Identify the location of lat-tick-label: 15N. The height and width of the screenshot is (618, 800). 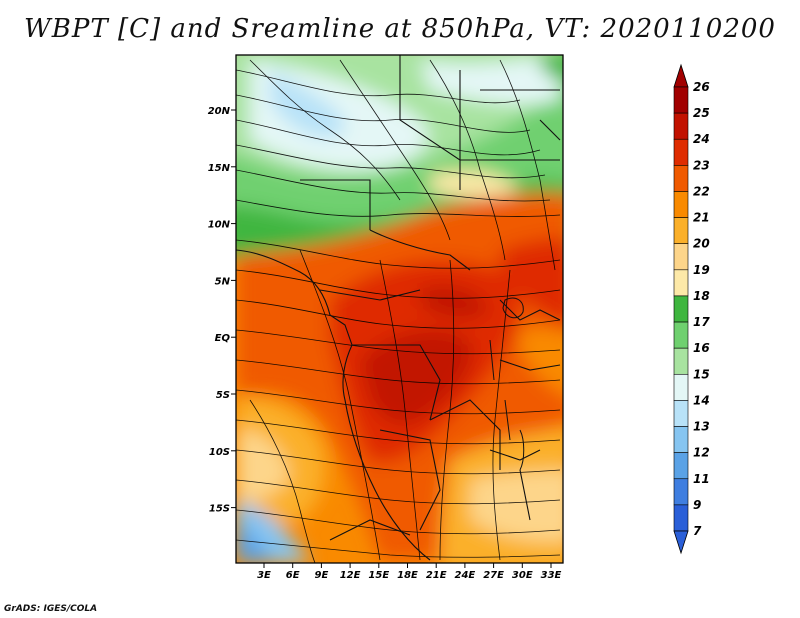
(219, 168).